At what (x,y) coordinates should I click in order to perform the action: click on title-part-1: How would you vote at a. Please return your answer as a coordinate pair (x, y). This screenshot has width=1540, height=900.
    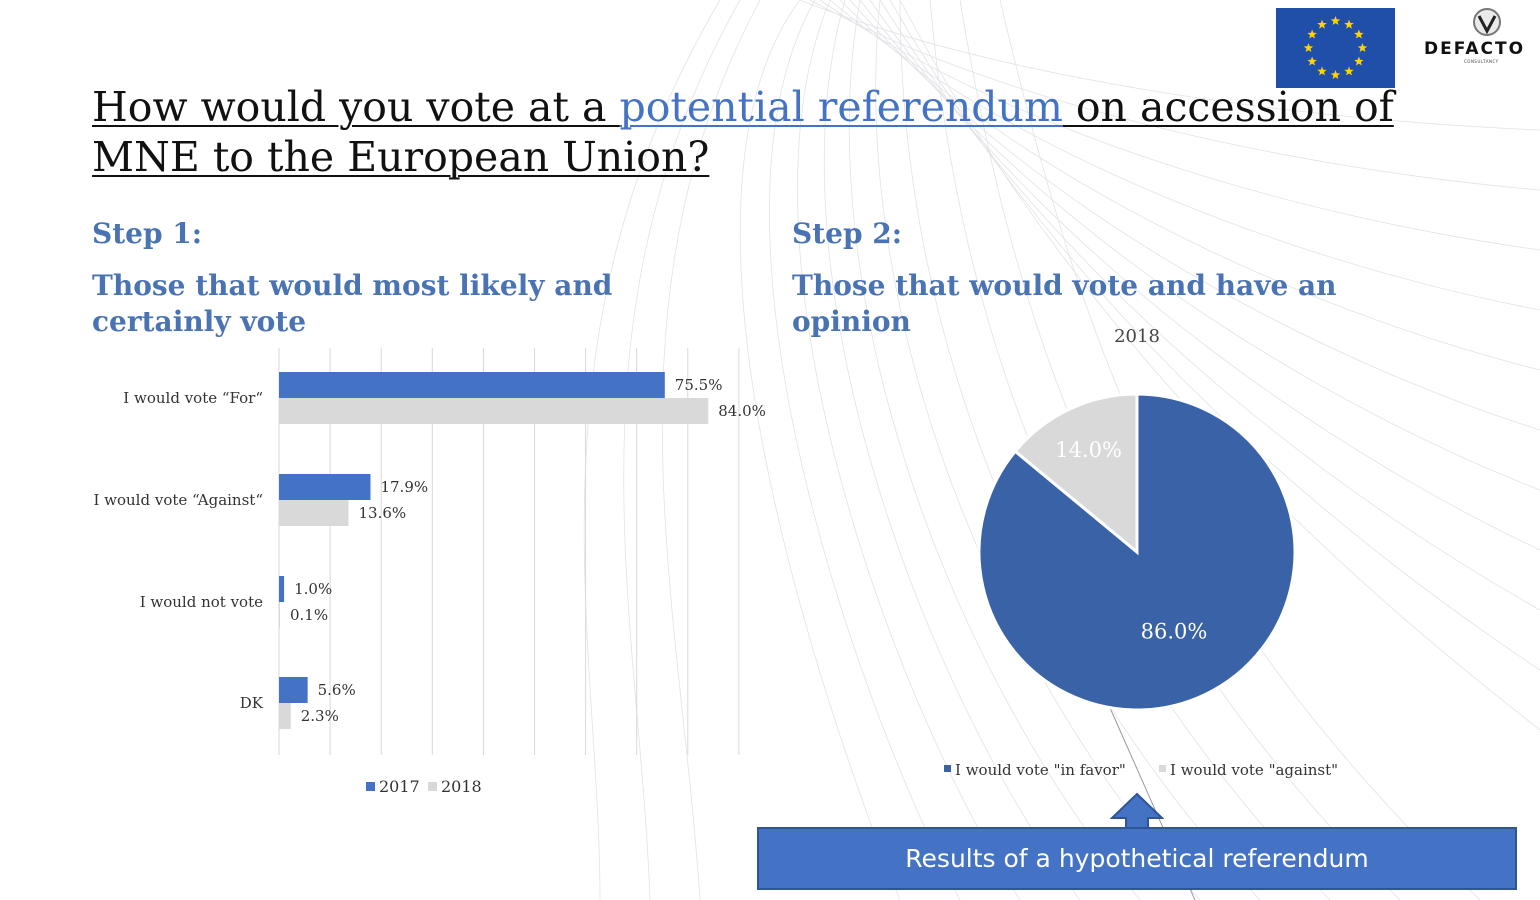
    Looking at the image, I should click on (356, 107).